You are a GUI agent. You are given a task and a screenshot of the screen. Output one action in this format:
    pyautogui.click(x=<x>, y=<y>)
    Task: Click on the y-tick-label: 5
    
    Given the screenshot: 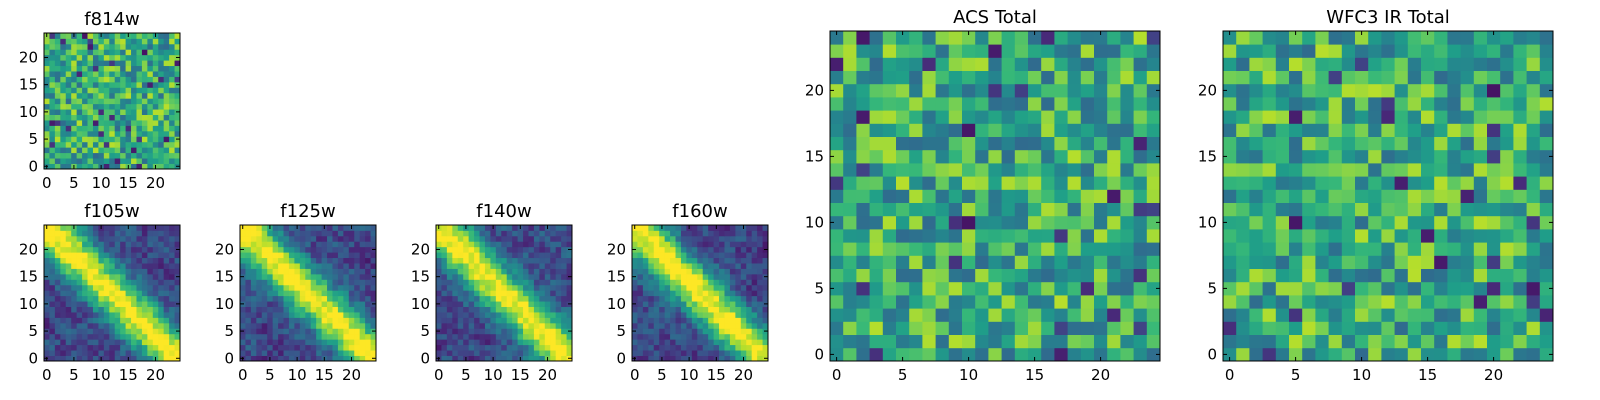 What is the action you would take?
    pyautogui.click(x=819, y=288)
    